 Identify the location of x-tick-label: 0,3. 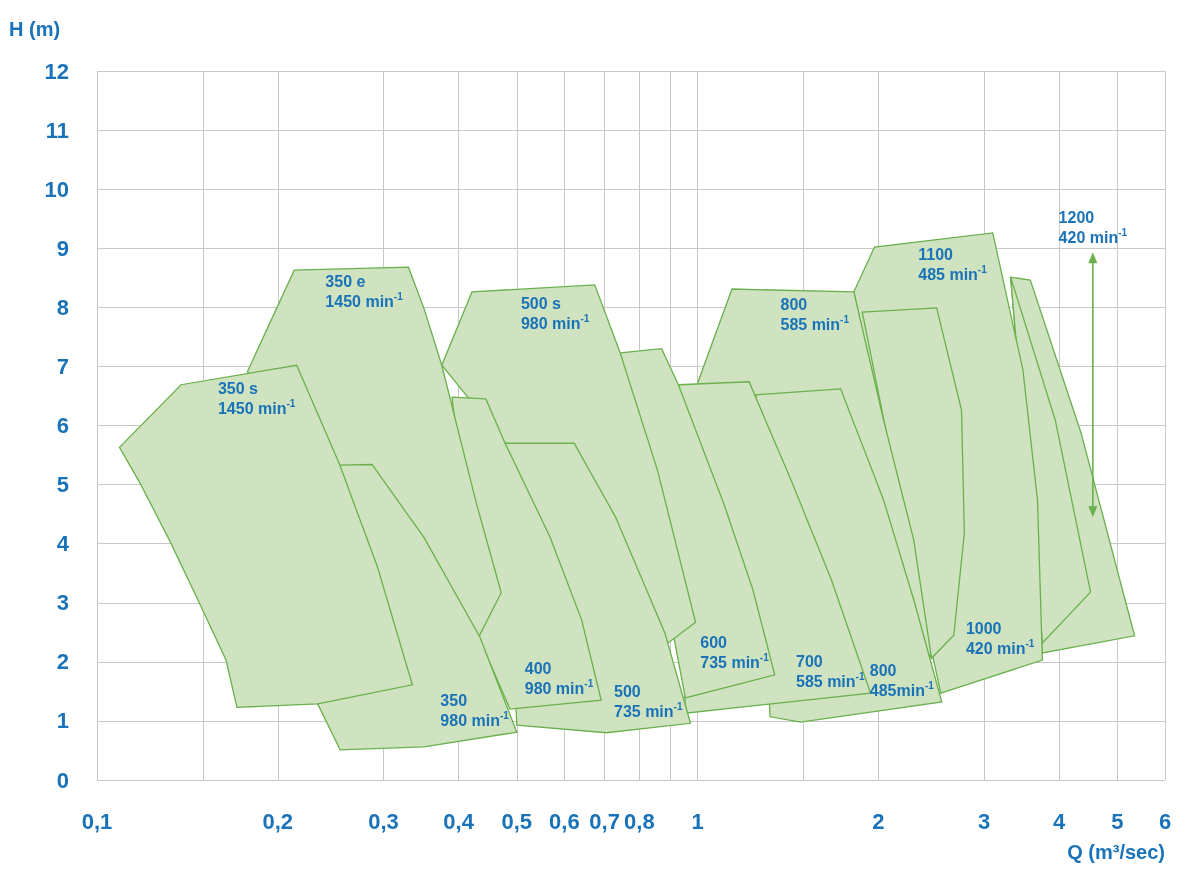
(383, 821).